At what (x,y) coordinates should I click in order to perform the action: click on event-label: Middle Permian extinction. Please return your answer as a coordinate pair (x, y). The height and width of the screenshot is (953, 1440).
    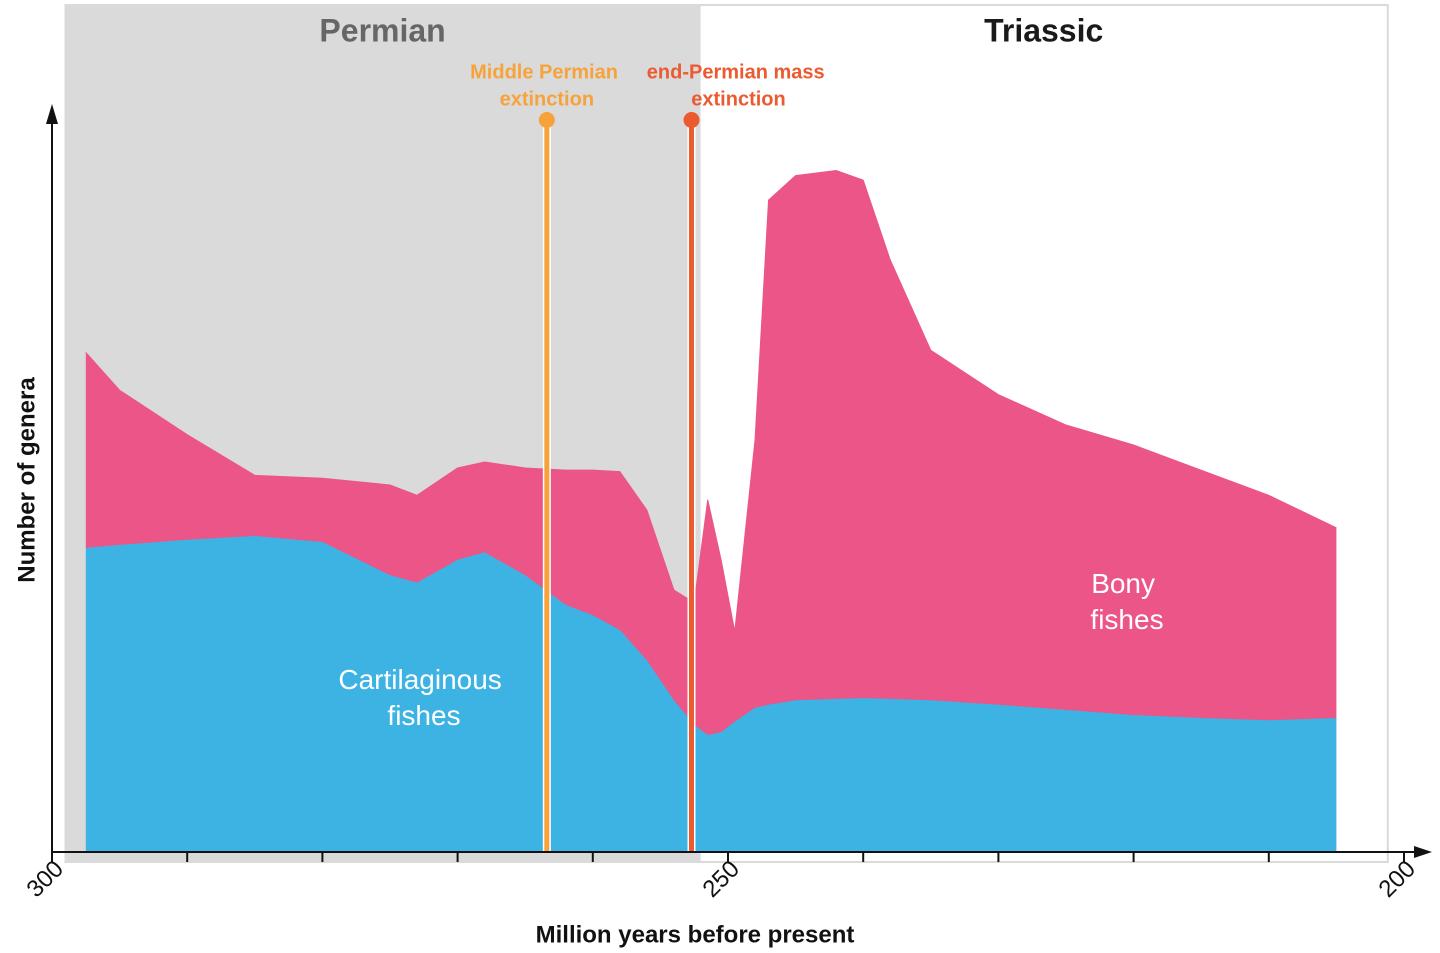
    Looking at the image, I should click on (546, 86).